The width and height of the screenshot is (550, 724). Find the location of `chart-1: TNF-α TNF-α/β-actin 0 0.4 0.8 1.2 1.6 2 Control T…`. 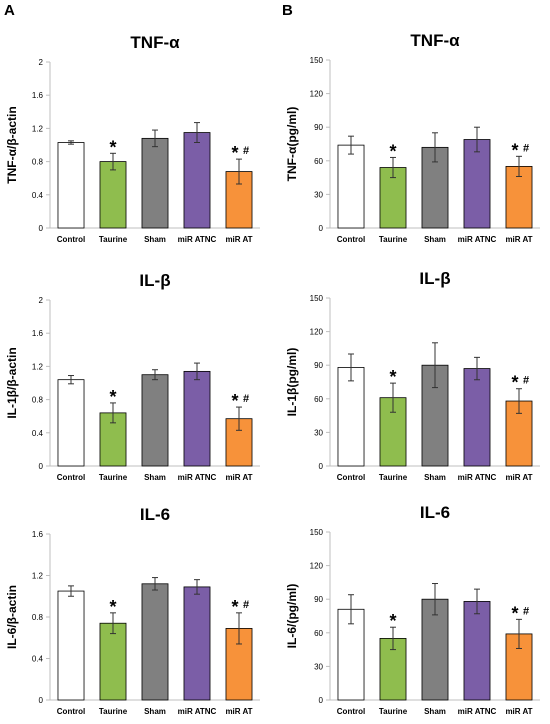

chart-1: TNF-α TNF-α/β-actin 0 0.4 0.8 1.2 1.6 2 Control T… is located at coordinates (132, 138).